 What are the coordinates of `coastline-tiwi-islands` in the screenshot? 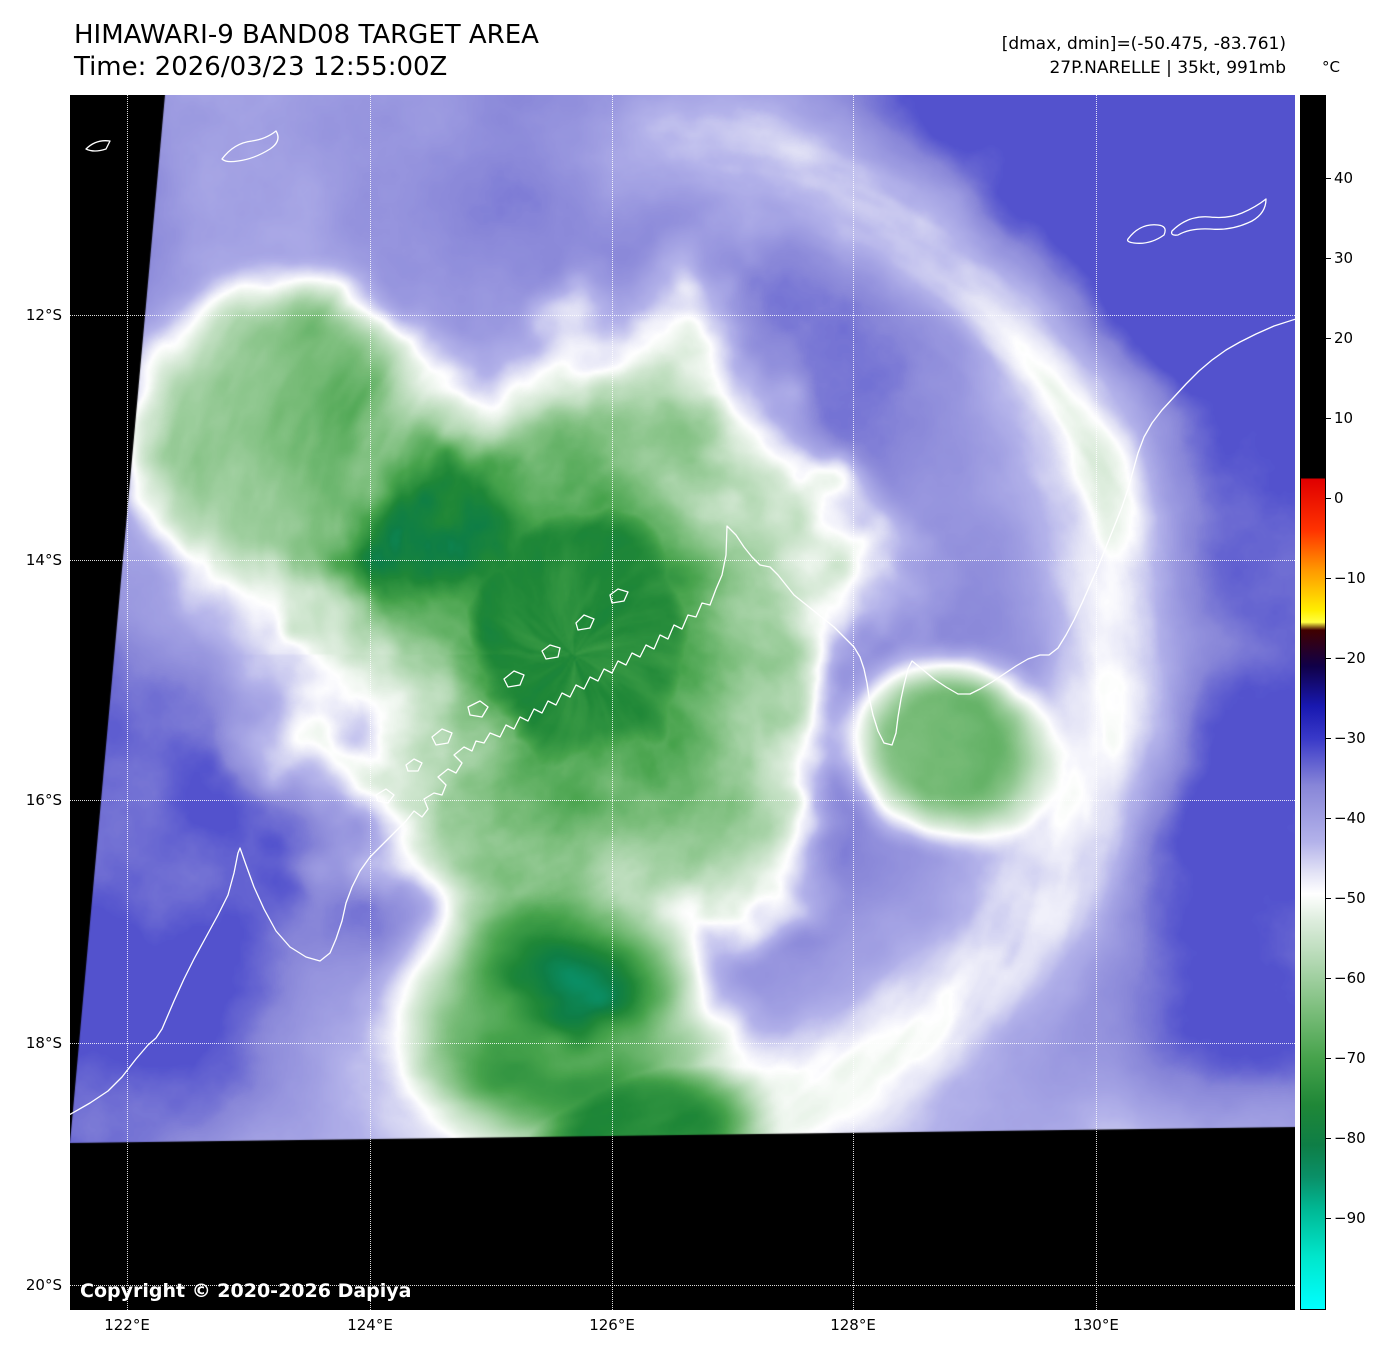 It's located at (1196, 221).